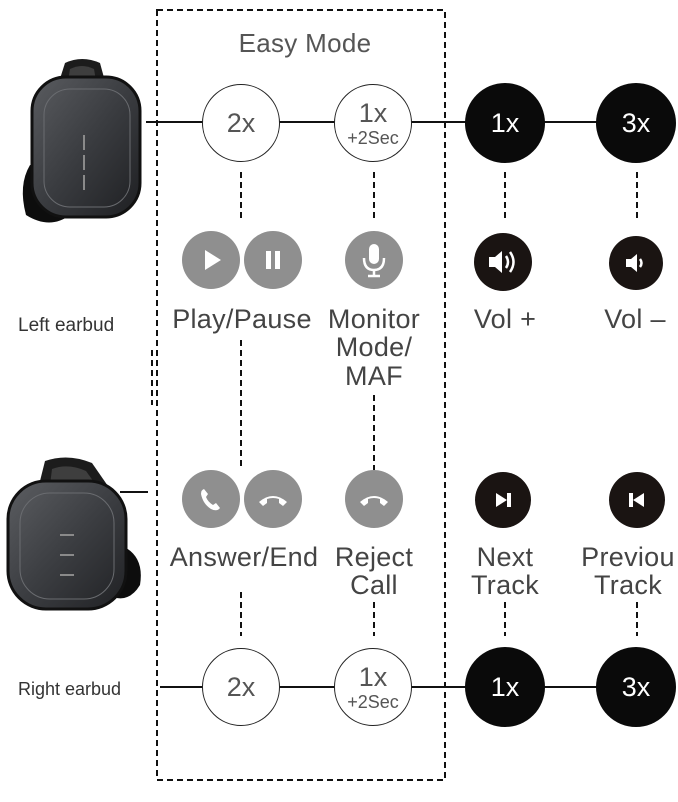  I want to click on previous-track-icon, so click(637, 500).